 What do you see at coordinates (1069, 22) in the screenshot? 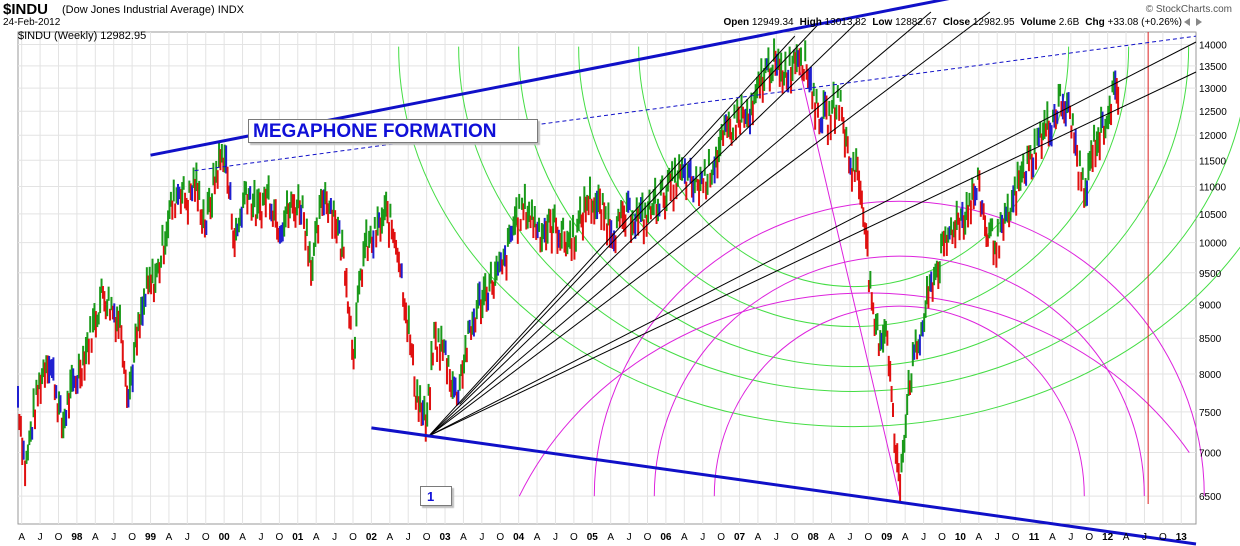
I see `ohlc-value: 2.6B` at bounding box center [1069, 22].